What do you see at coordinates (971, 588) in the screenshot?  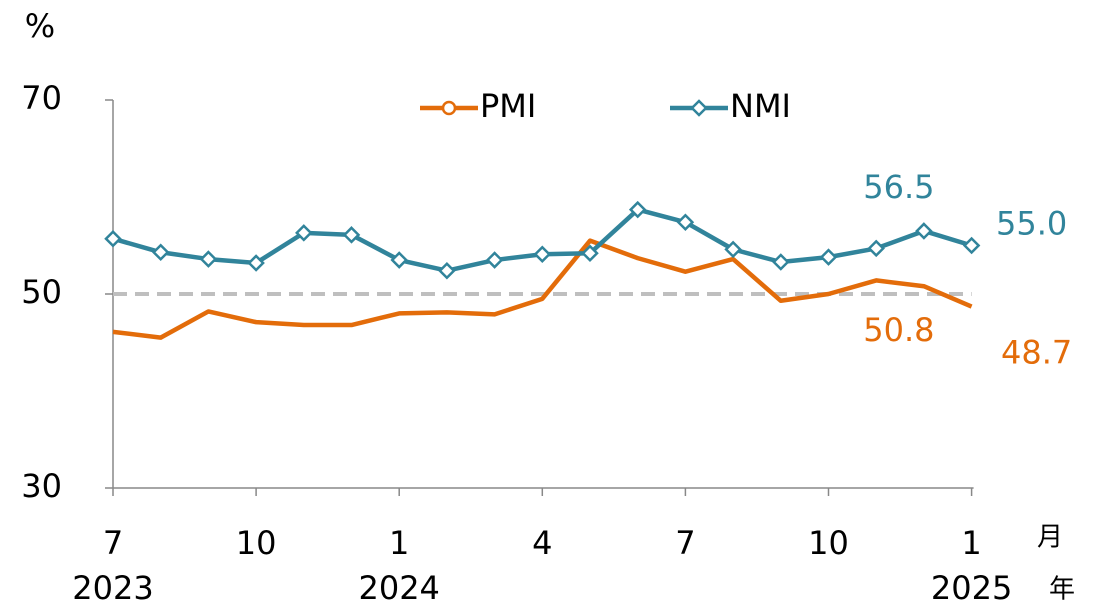 I see `year-label: 2025` at bounding box center [971, 588].